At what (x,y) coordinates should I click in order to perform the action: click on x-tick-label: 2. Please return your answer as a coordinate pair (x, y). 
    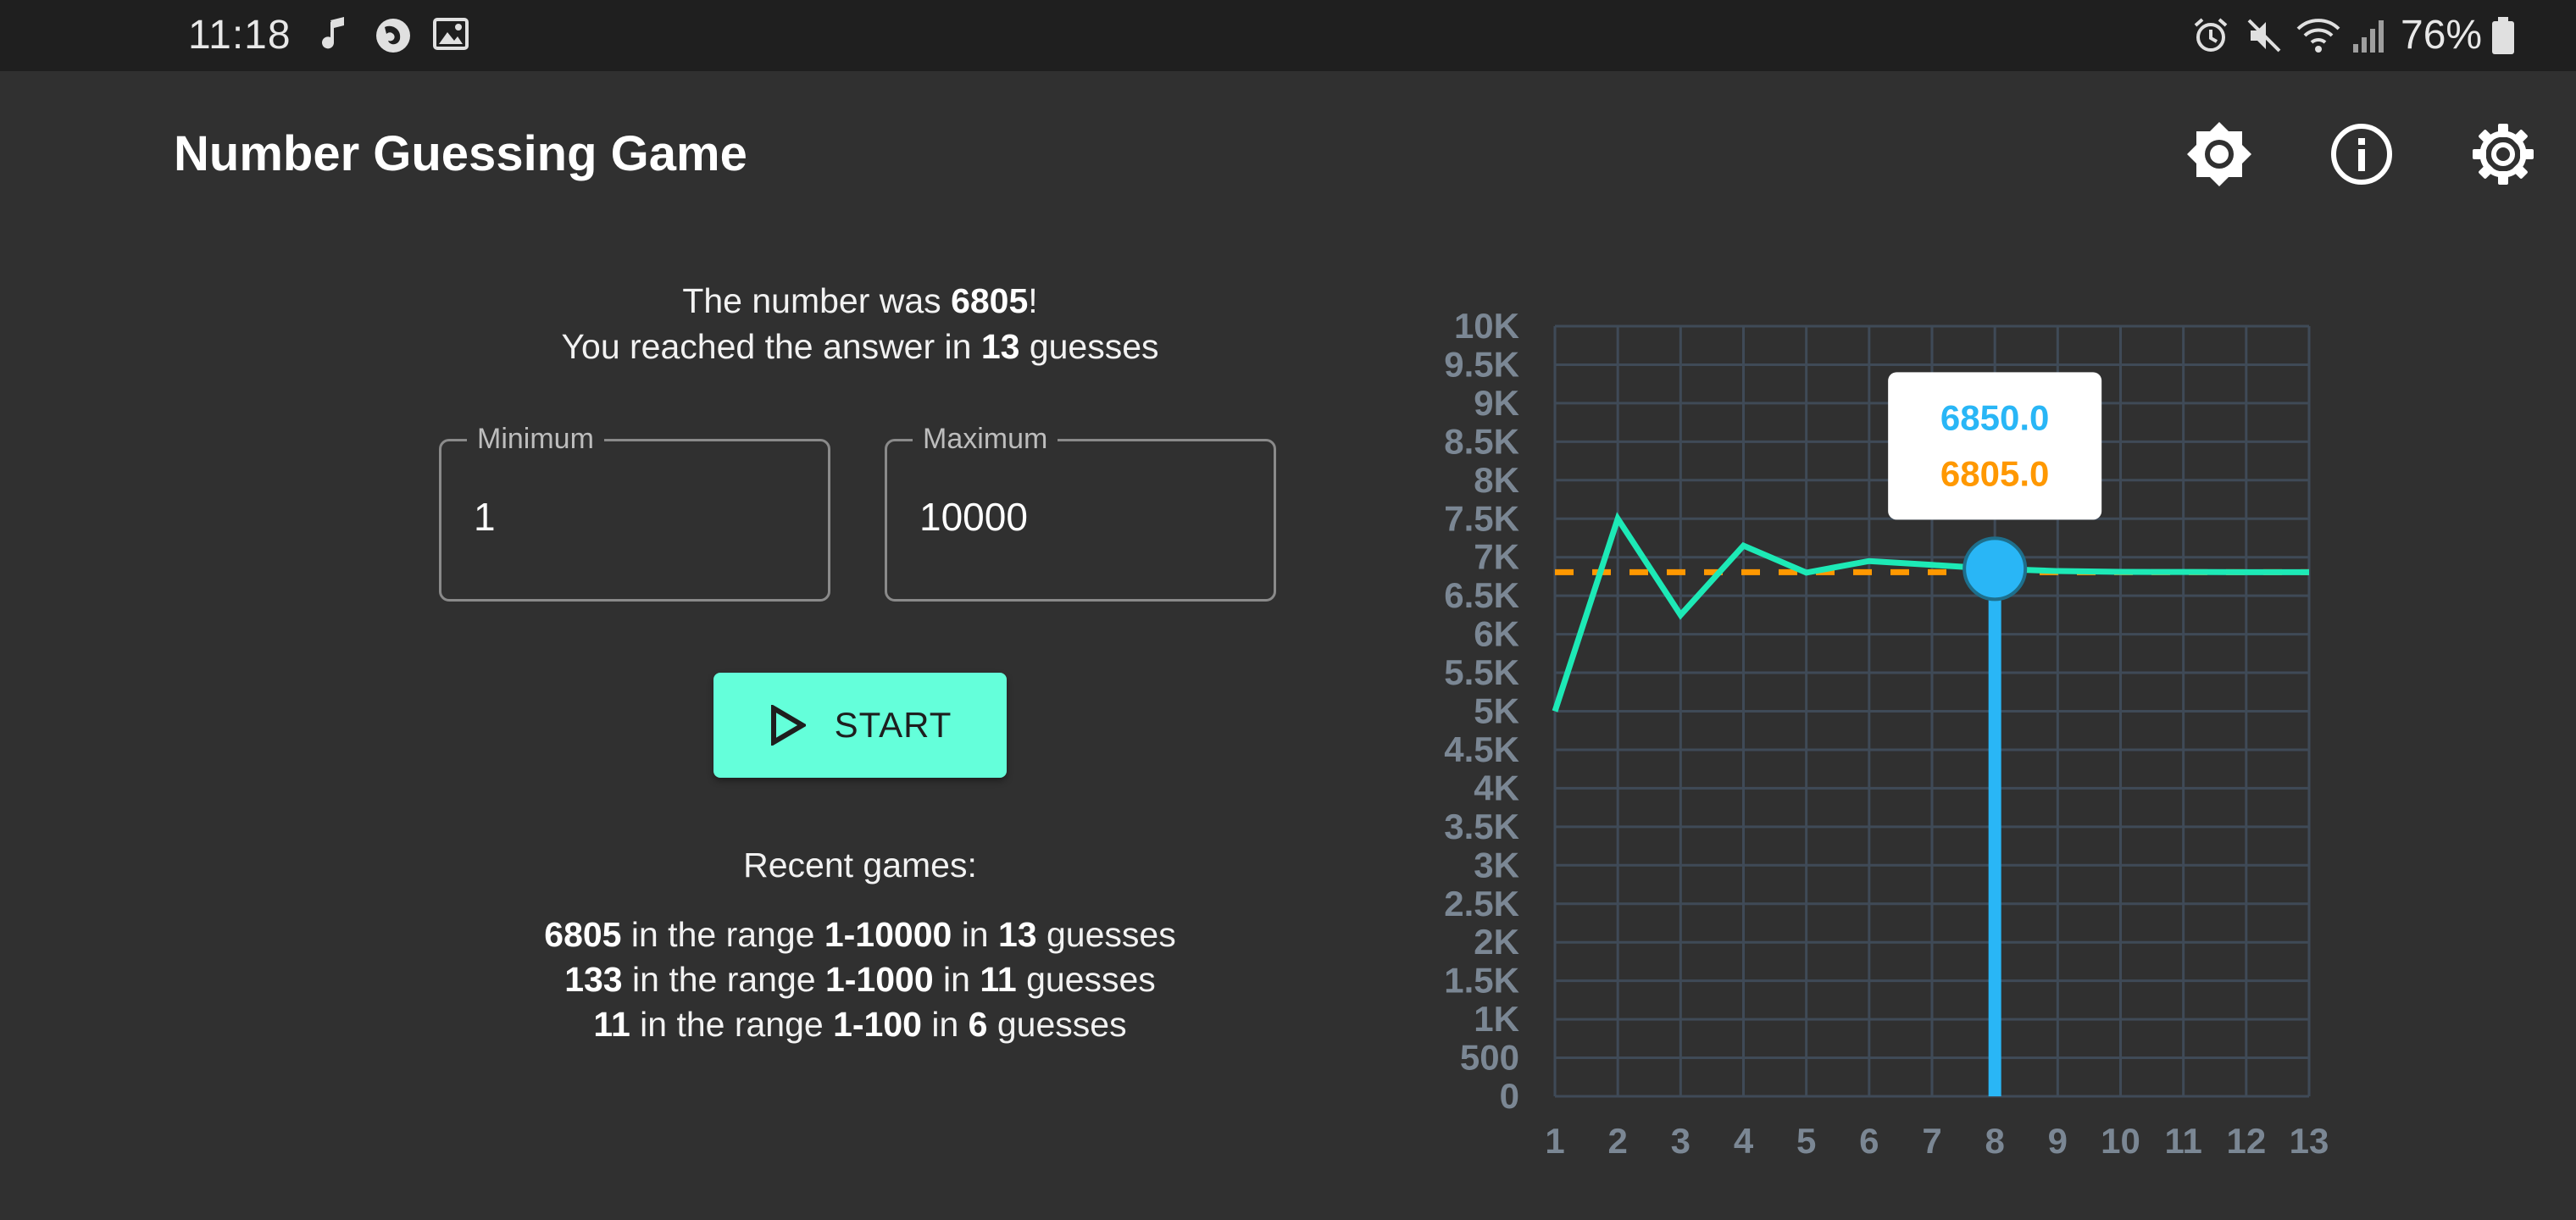
    Looking at the image, I should click on (1617, 1141).